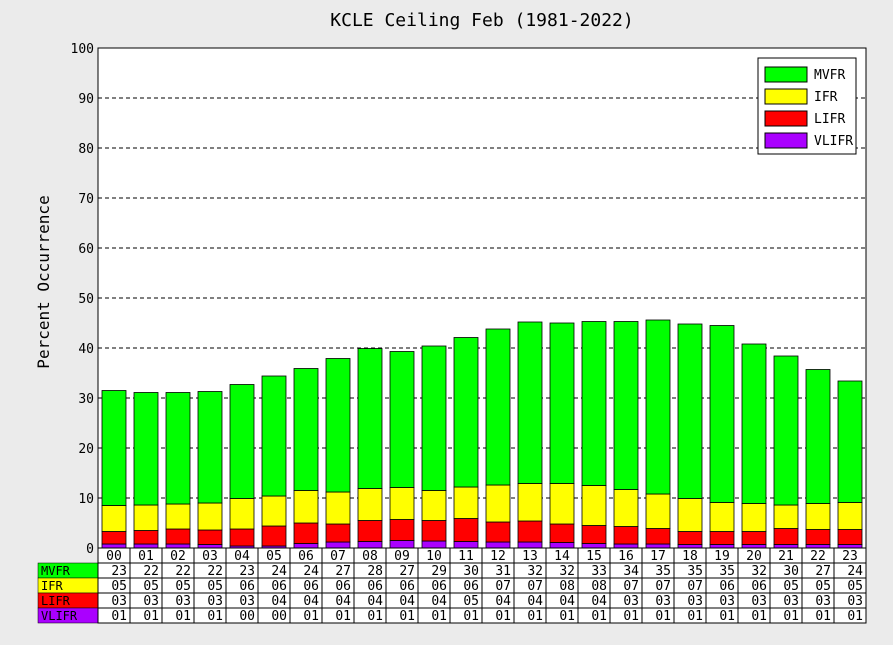 This screenshot has height=645, width=893. What do you see at coordinates (727, 601) in the screenshot?
I see `table-value-lifr-19: 03` at bounding box center [727, 601].